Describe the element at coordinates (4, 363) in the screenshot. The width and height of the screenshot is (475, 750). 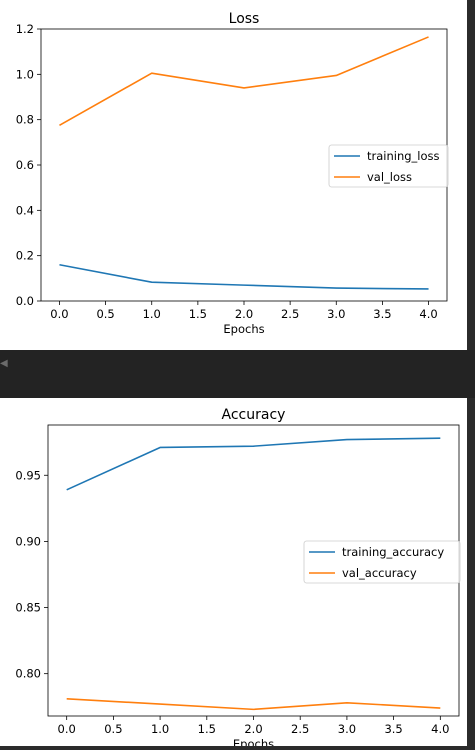
I see `collapse-arrow-icon: ◀` at that location.